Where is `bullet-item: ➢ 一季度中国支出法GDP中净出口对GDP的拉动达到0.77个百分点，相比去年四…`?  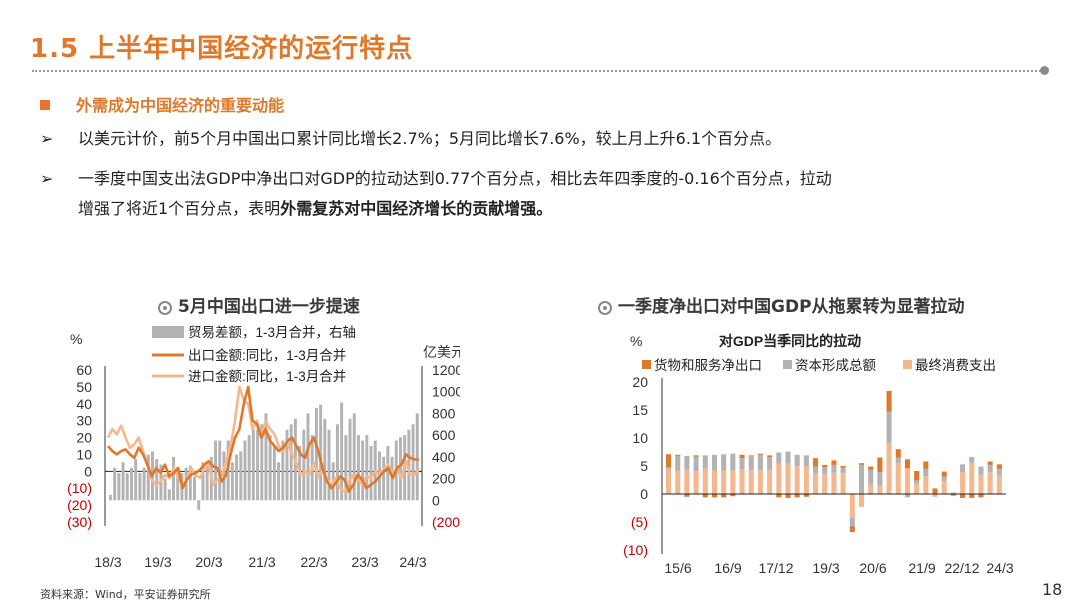 bullet-item: ➢ 一季度中国支出法GDP中净出口对GDP的拉动达到0.77个百分点，相比去年四… is located at coordinates (545, 194).